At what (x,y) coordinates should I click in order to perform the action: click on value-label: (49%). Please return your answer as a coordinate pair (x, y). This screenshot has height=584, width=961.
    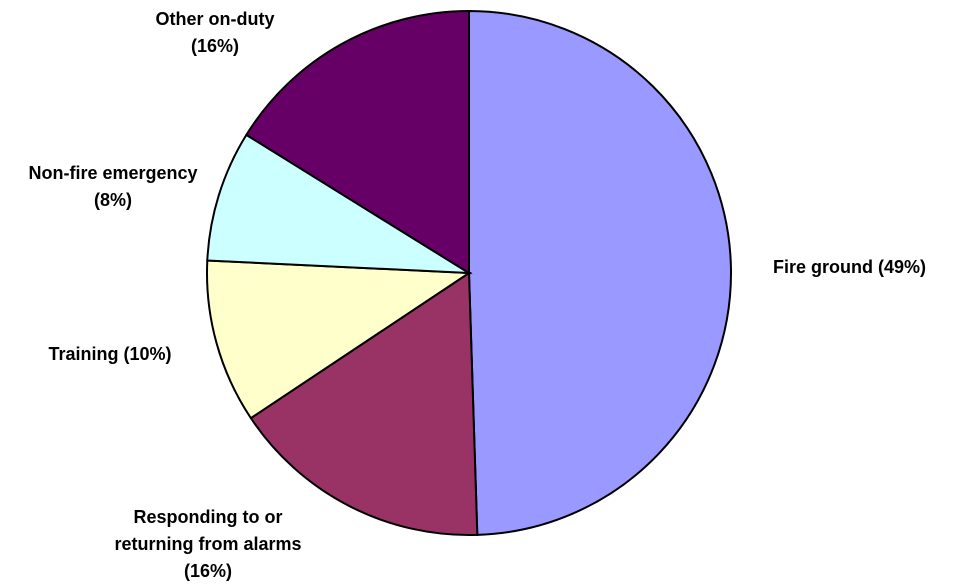
    Looking at the image, I should click on (902, 267).